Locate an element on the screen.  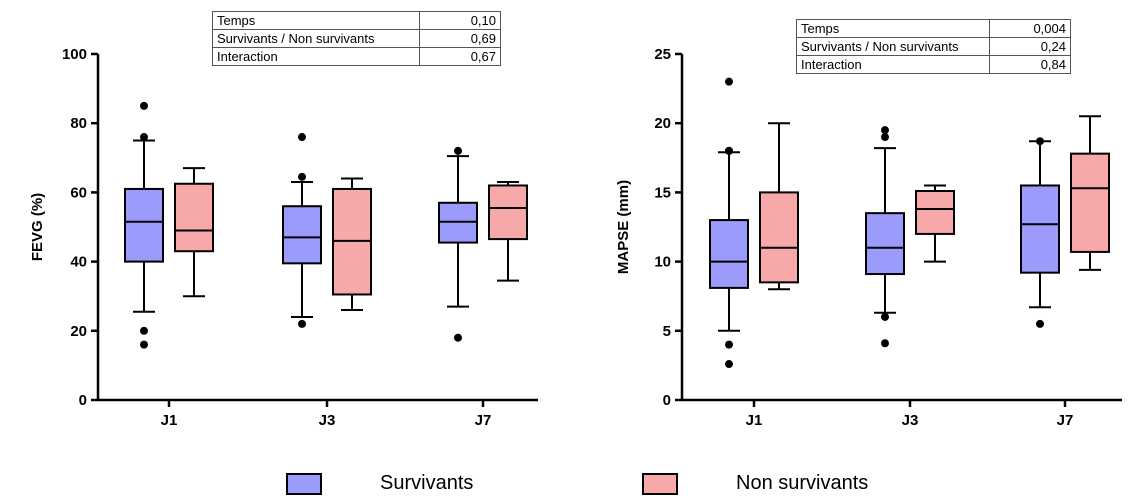
y-tick-label: 40 is located at coordinates (78, 262).